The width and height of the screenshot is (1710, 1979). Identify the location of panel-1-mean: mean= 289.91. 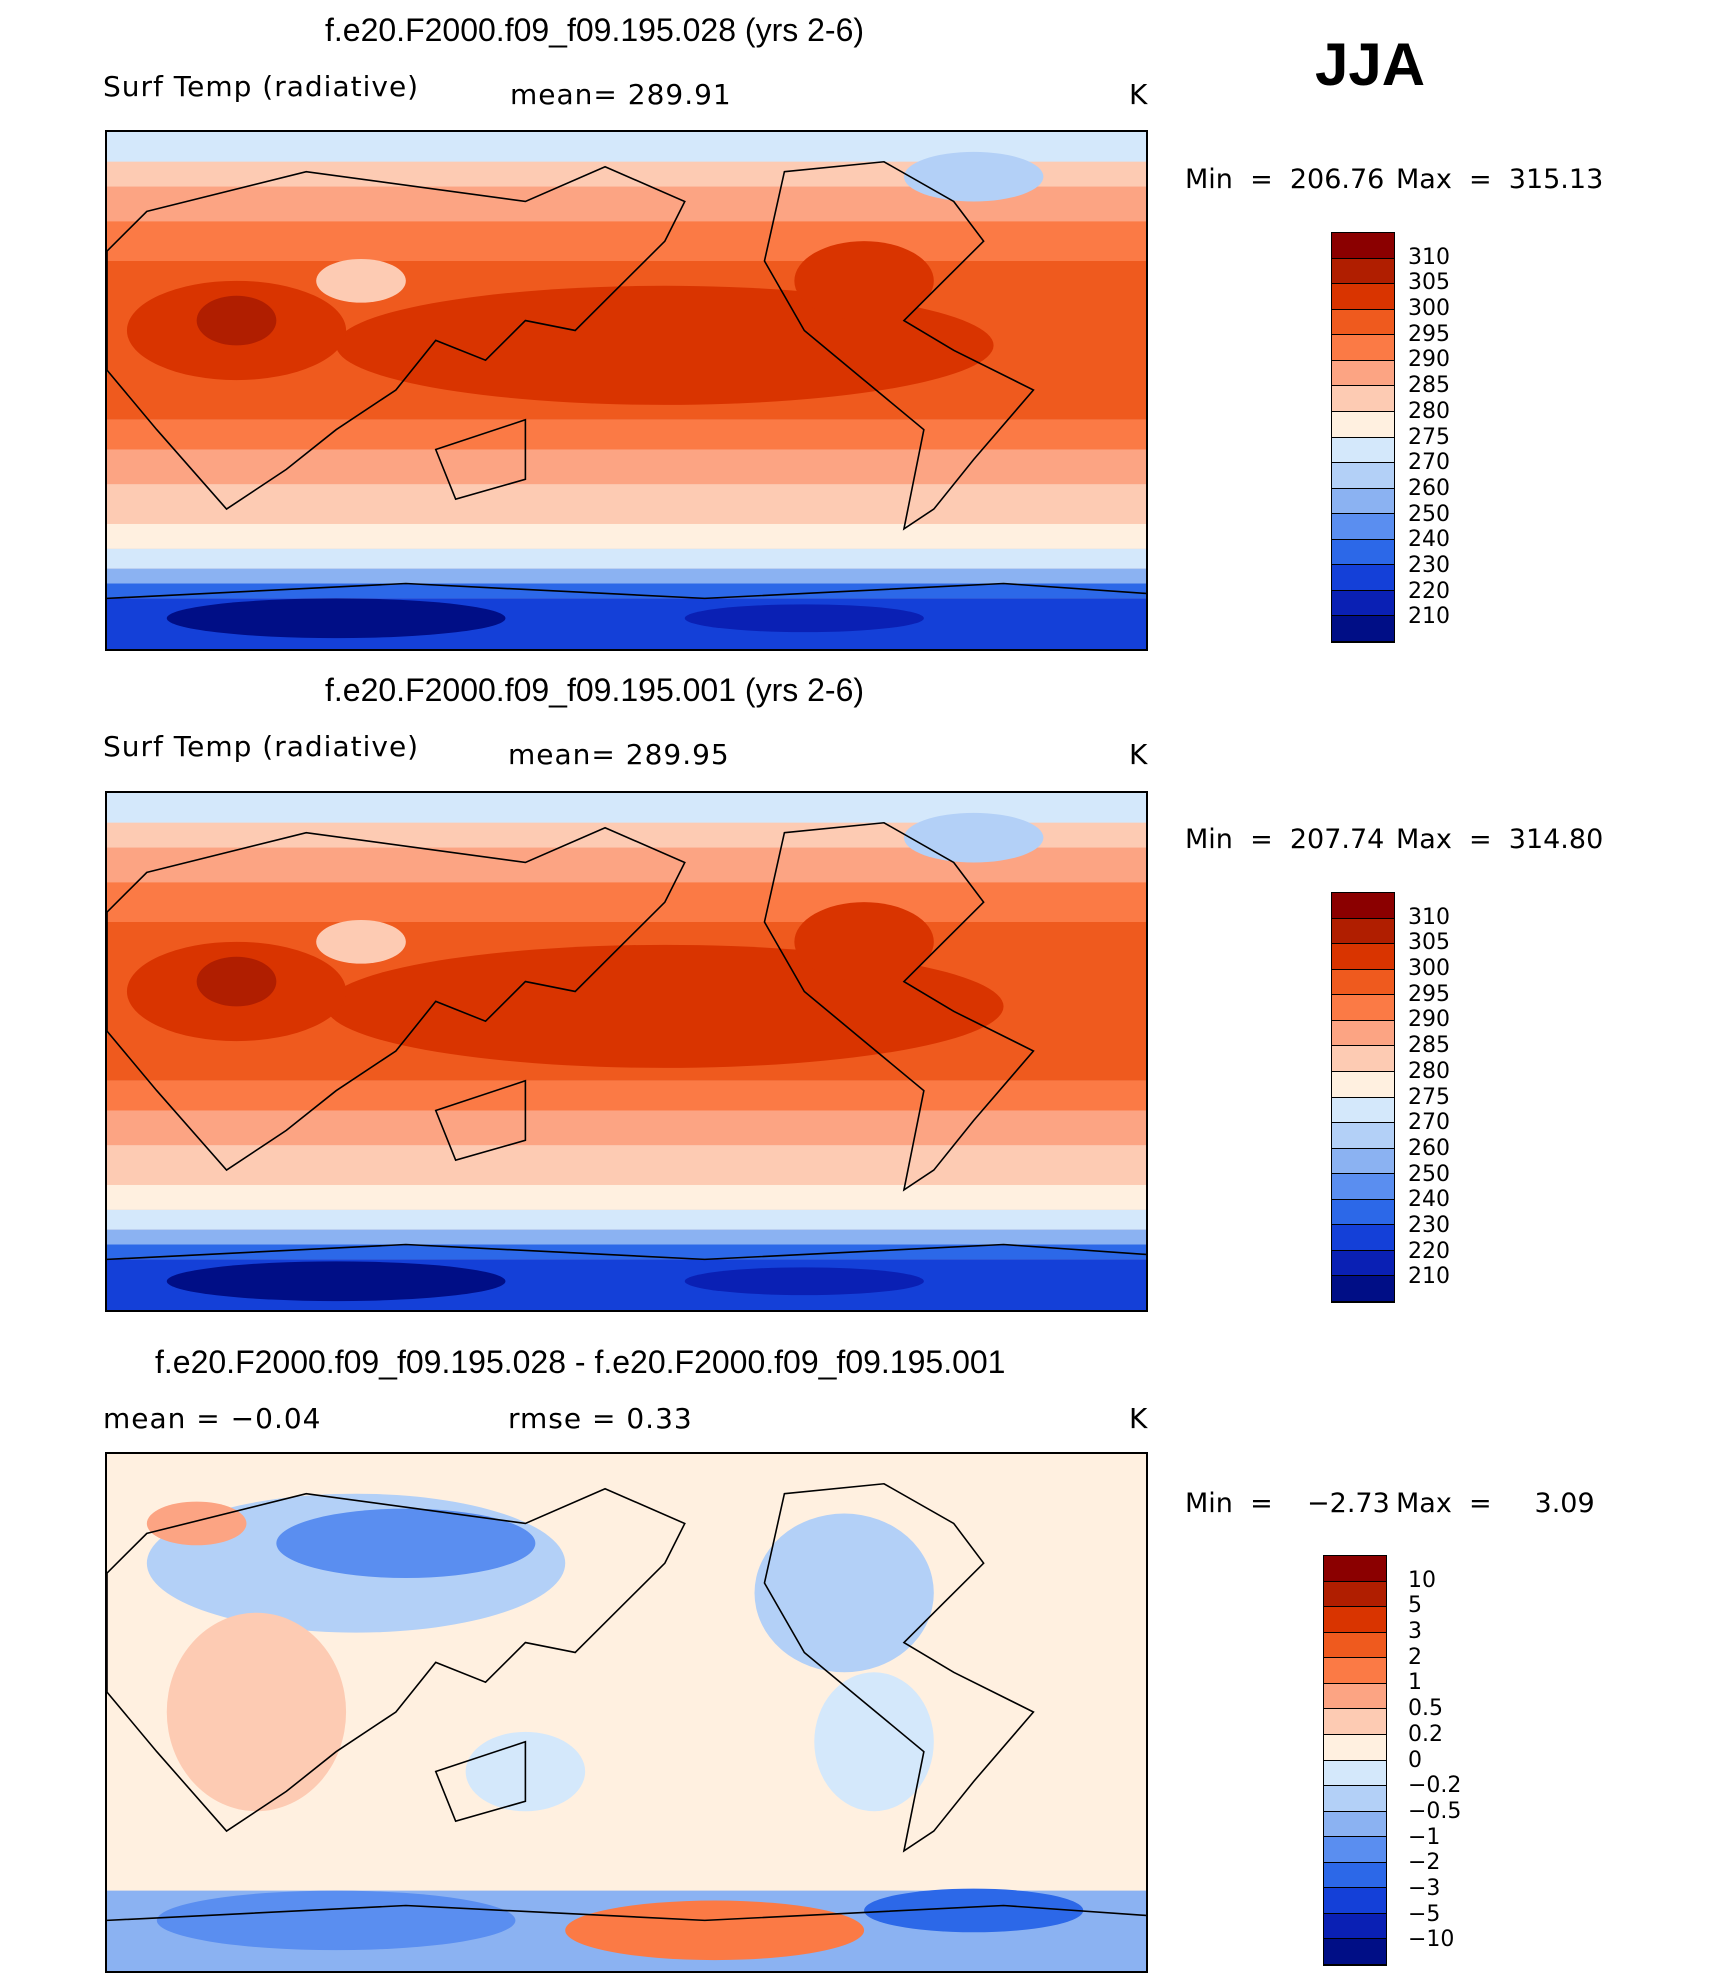
(621, 94).